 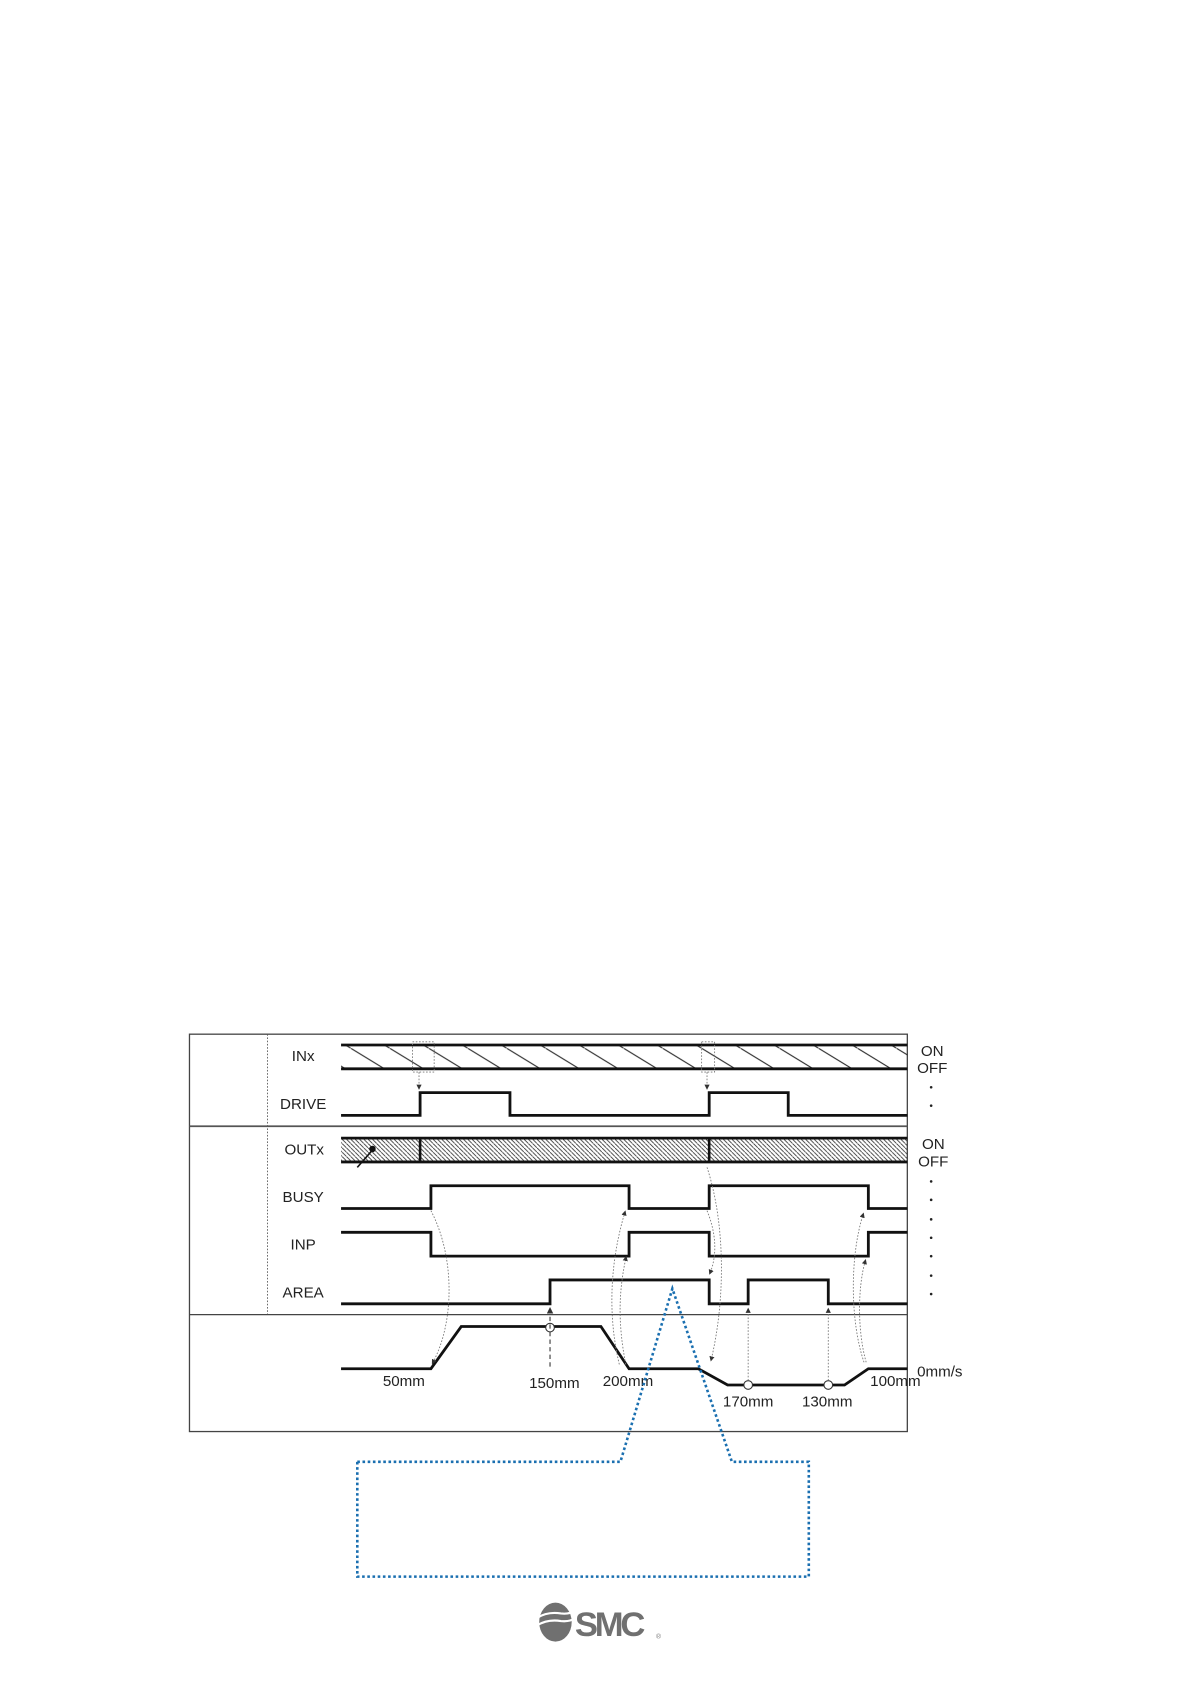 I want to click on position-markers, so click(x=689, y=1348).